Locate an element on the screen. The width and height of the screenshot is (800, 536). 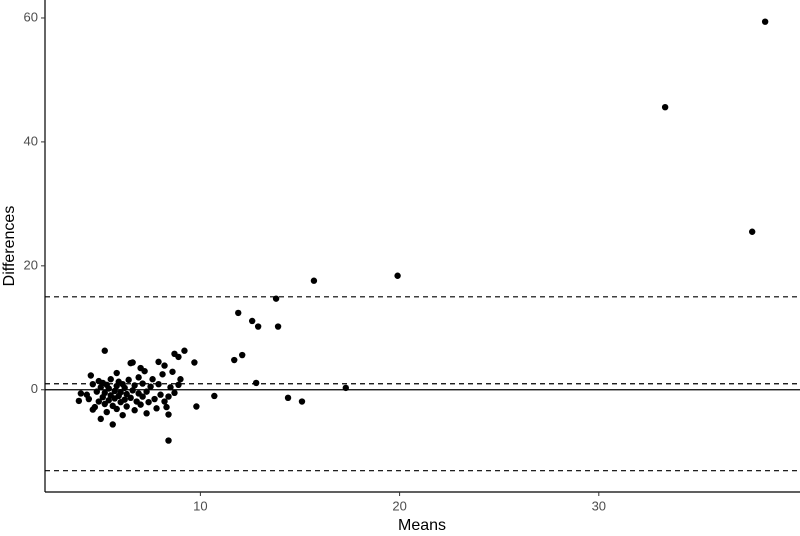
y-axis-label: Differences is located at coordinates (9, 246).